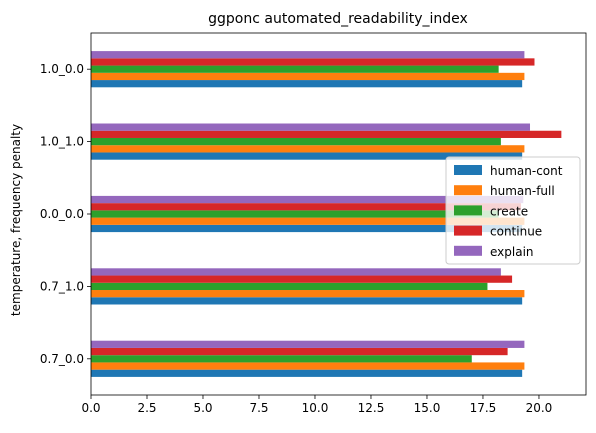 Image resolution: width=596 pixels, height=433 pixels. I want to click on x-tick-label: 20.0, so click(539, 408).